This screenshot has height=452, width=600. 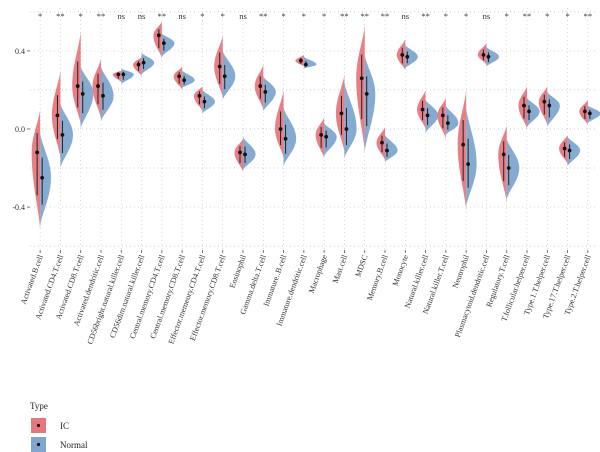 I want to click on y-axis-ticks: -0.4 0.0 0.4, so click(x=21, y=129).